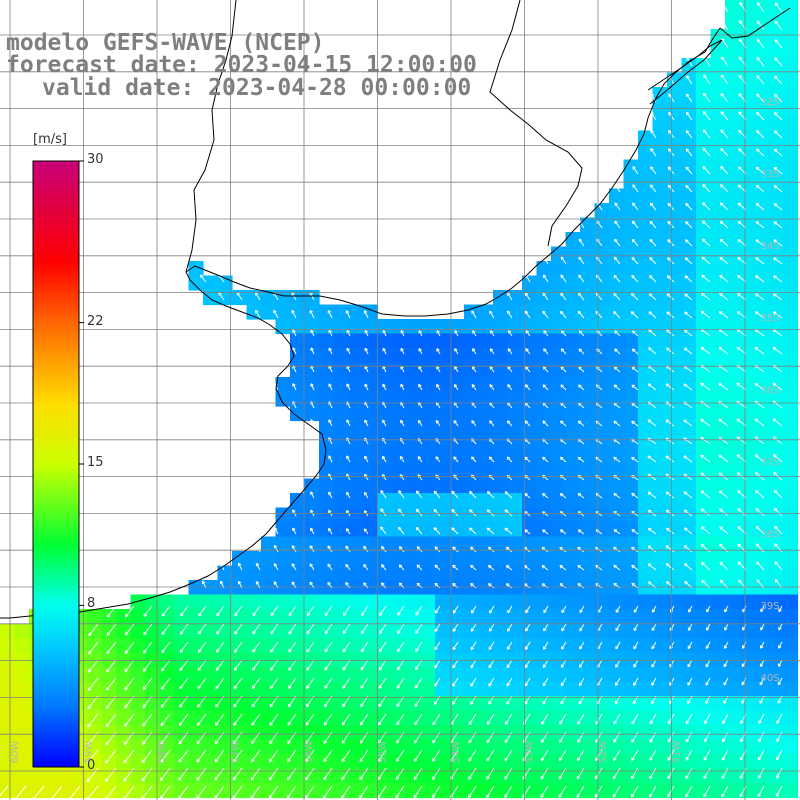  I want to click on colorbar-tick-label: 0, so click(91, 765).